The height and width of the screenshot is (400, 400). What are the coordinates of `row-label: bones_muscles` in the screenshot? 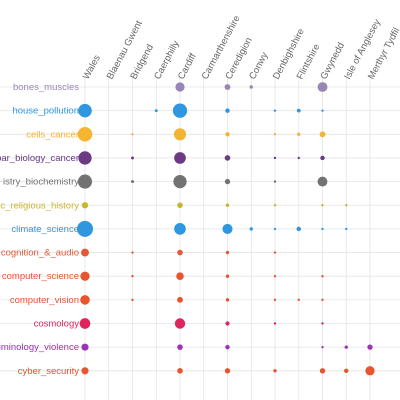 It's located at (46, 87).